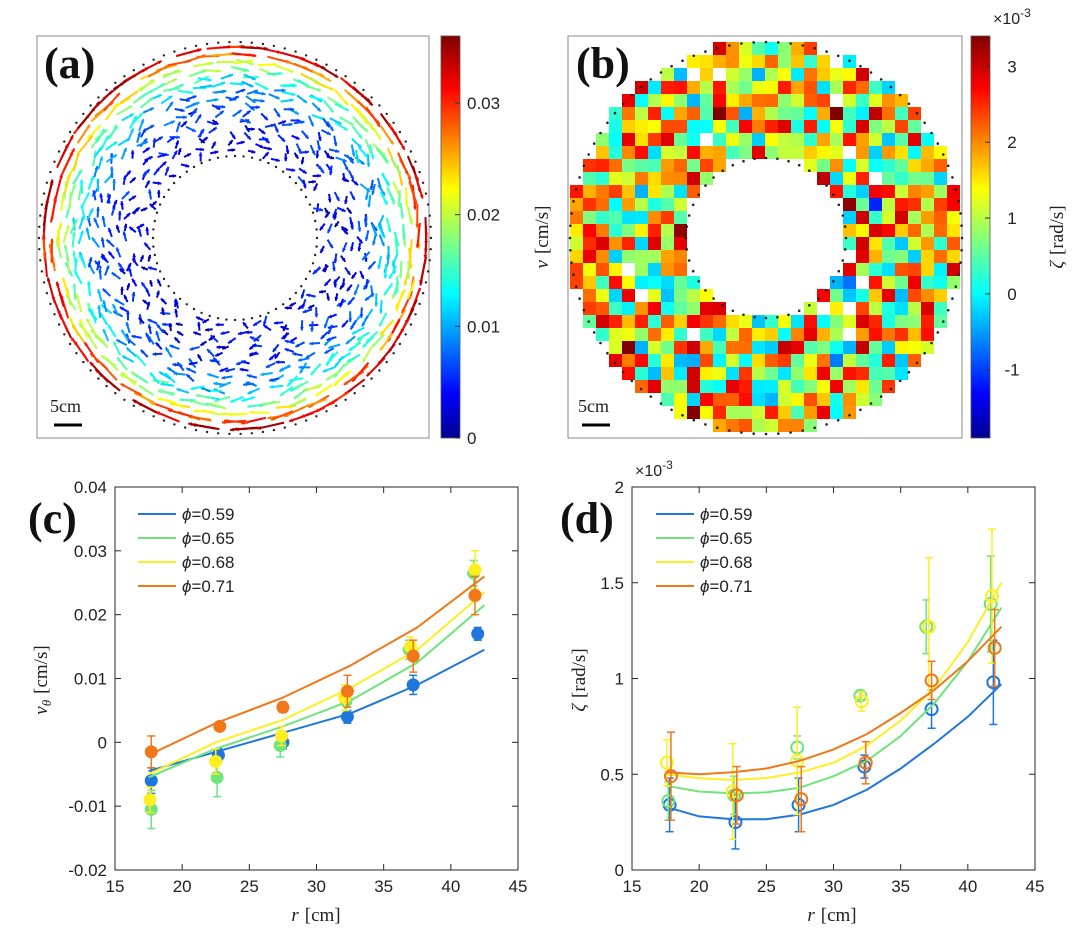 Image resolution: width=1077 pixels, height=935 pixels. What do you see at coordinates (834, 701) in the screenshot?
I see `fit-curve` at bounding box center [834, 701].